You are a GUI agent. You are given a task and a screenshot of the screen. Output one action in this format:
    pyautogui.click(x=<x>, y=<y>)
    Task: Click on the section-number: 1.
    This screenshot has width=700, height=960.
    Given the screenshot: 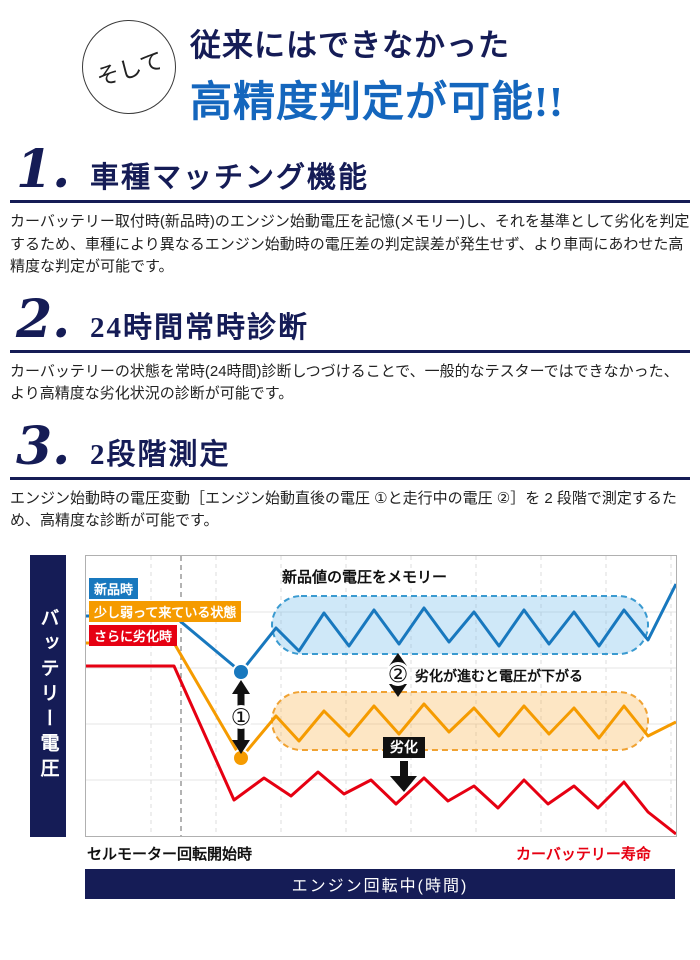 What is the action you would take?
    pyautogui.click(x=43, y=169)
    